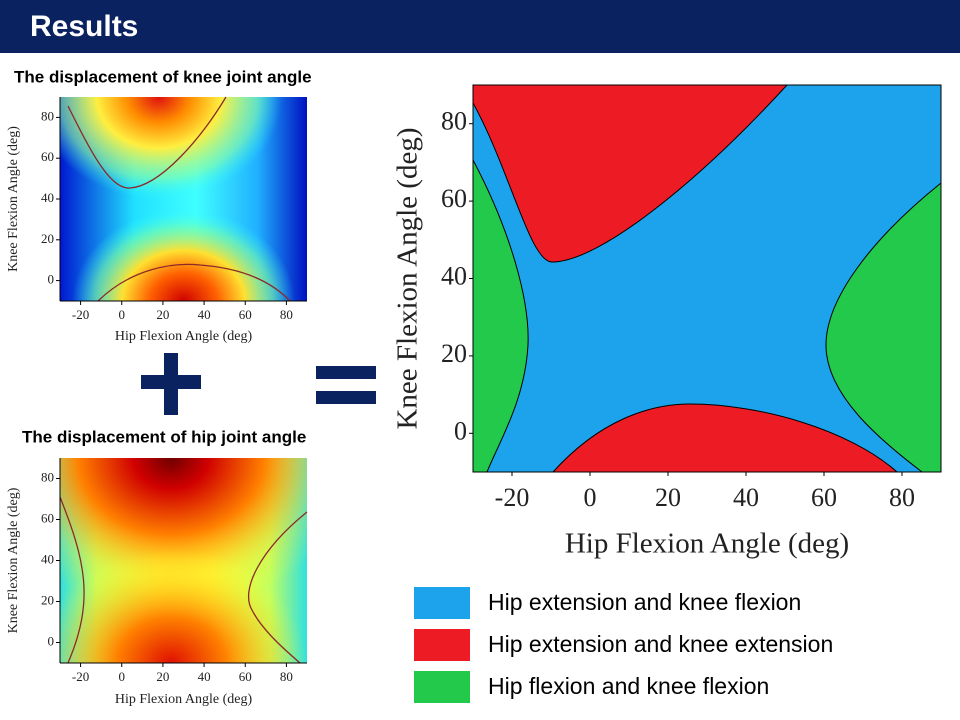 The height and width of the screenshot is (720, 960). Describe the element at coordinates (183, 199) in the screenshot. I see `knee-heatmap` at that location.